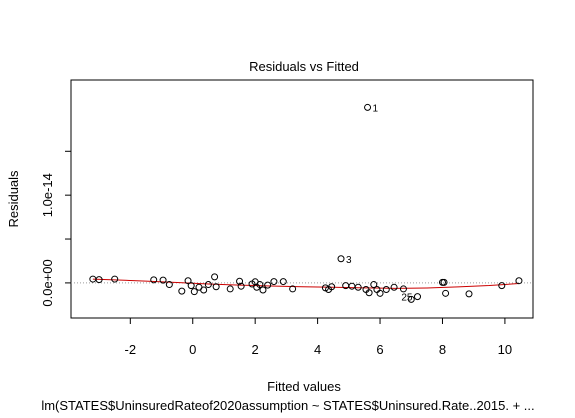 This screenshot has width=575, height=418. I want to click on point-label: 25, so click(407, 298).